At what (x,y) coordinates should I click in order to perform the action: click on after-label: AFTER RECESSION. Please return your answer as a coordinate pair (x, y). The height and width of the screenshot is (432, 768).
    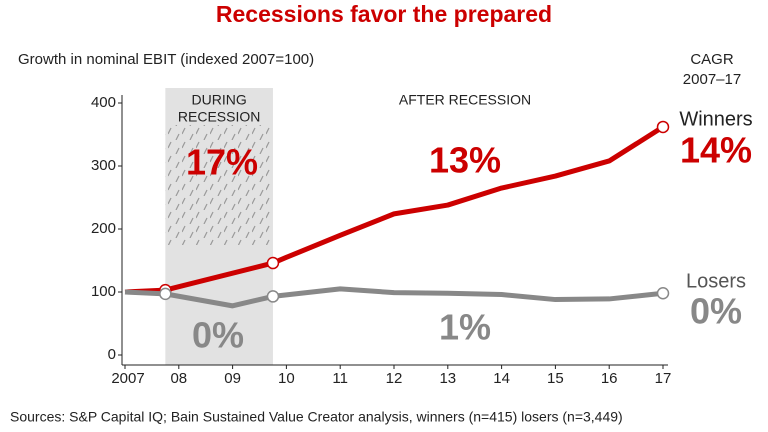
    Looking at the image, I should click on (465, 100).